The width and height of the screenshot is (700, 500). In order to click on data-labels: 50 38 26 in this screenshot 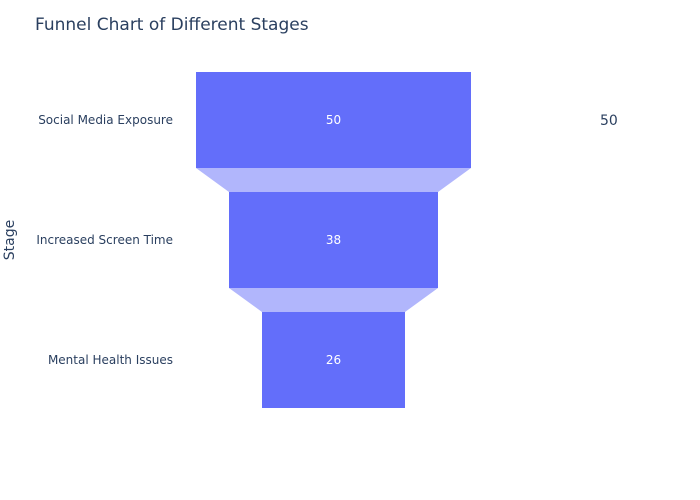, I will do `click(333, 240)`.